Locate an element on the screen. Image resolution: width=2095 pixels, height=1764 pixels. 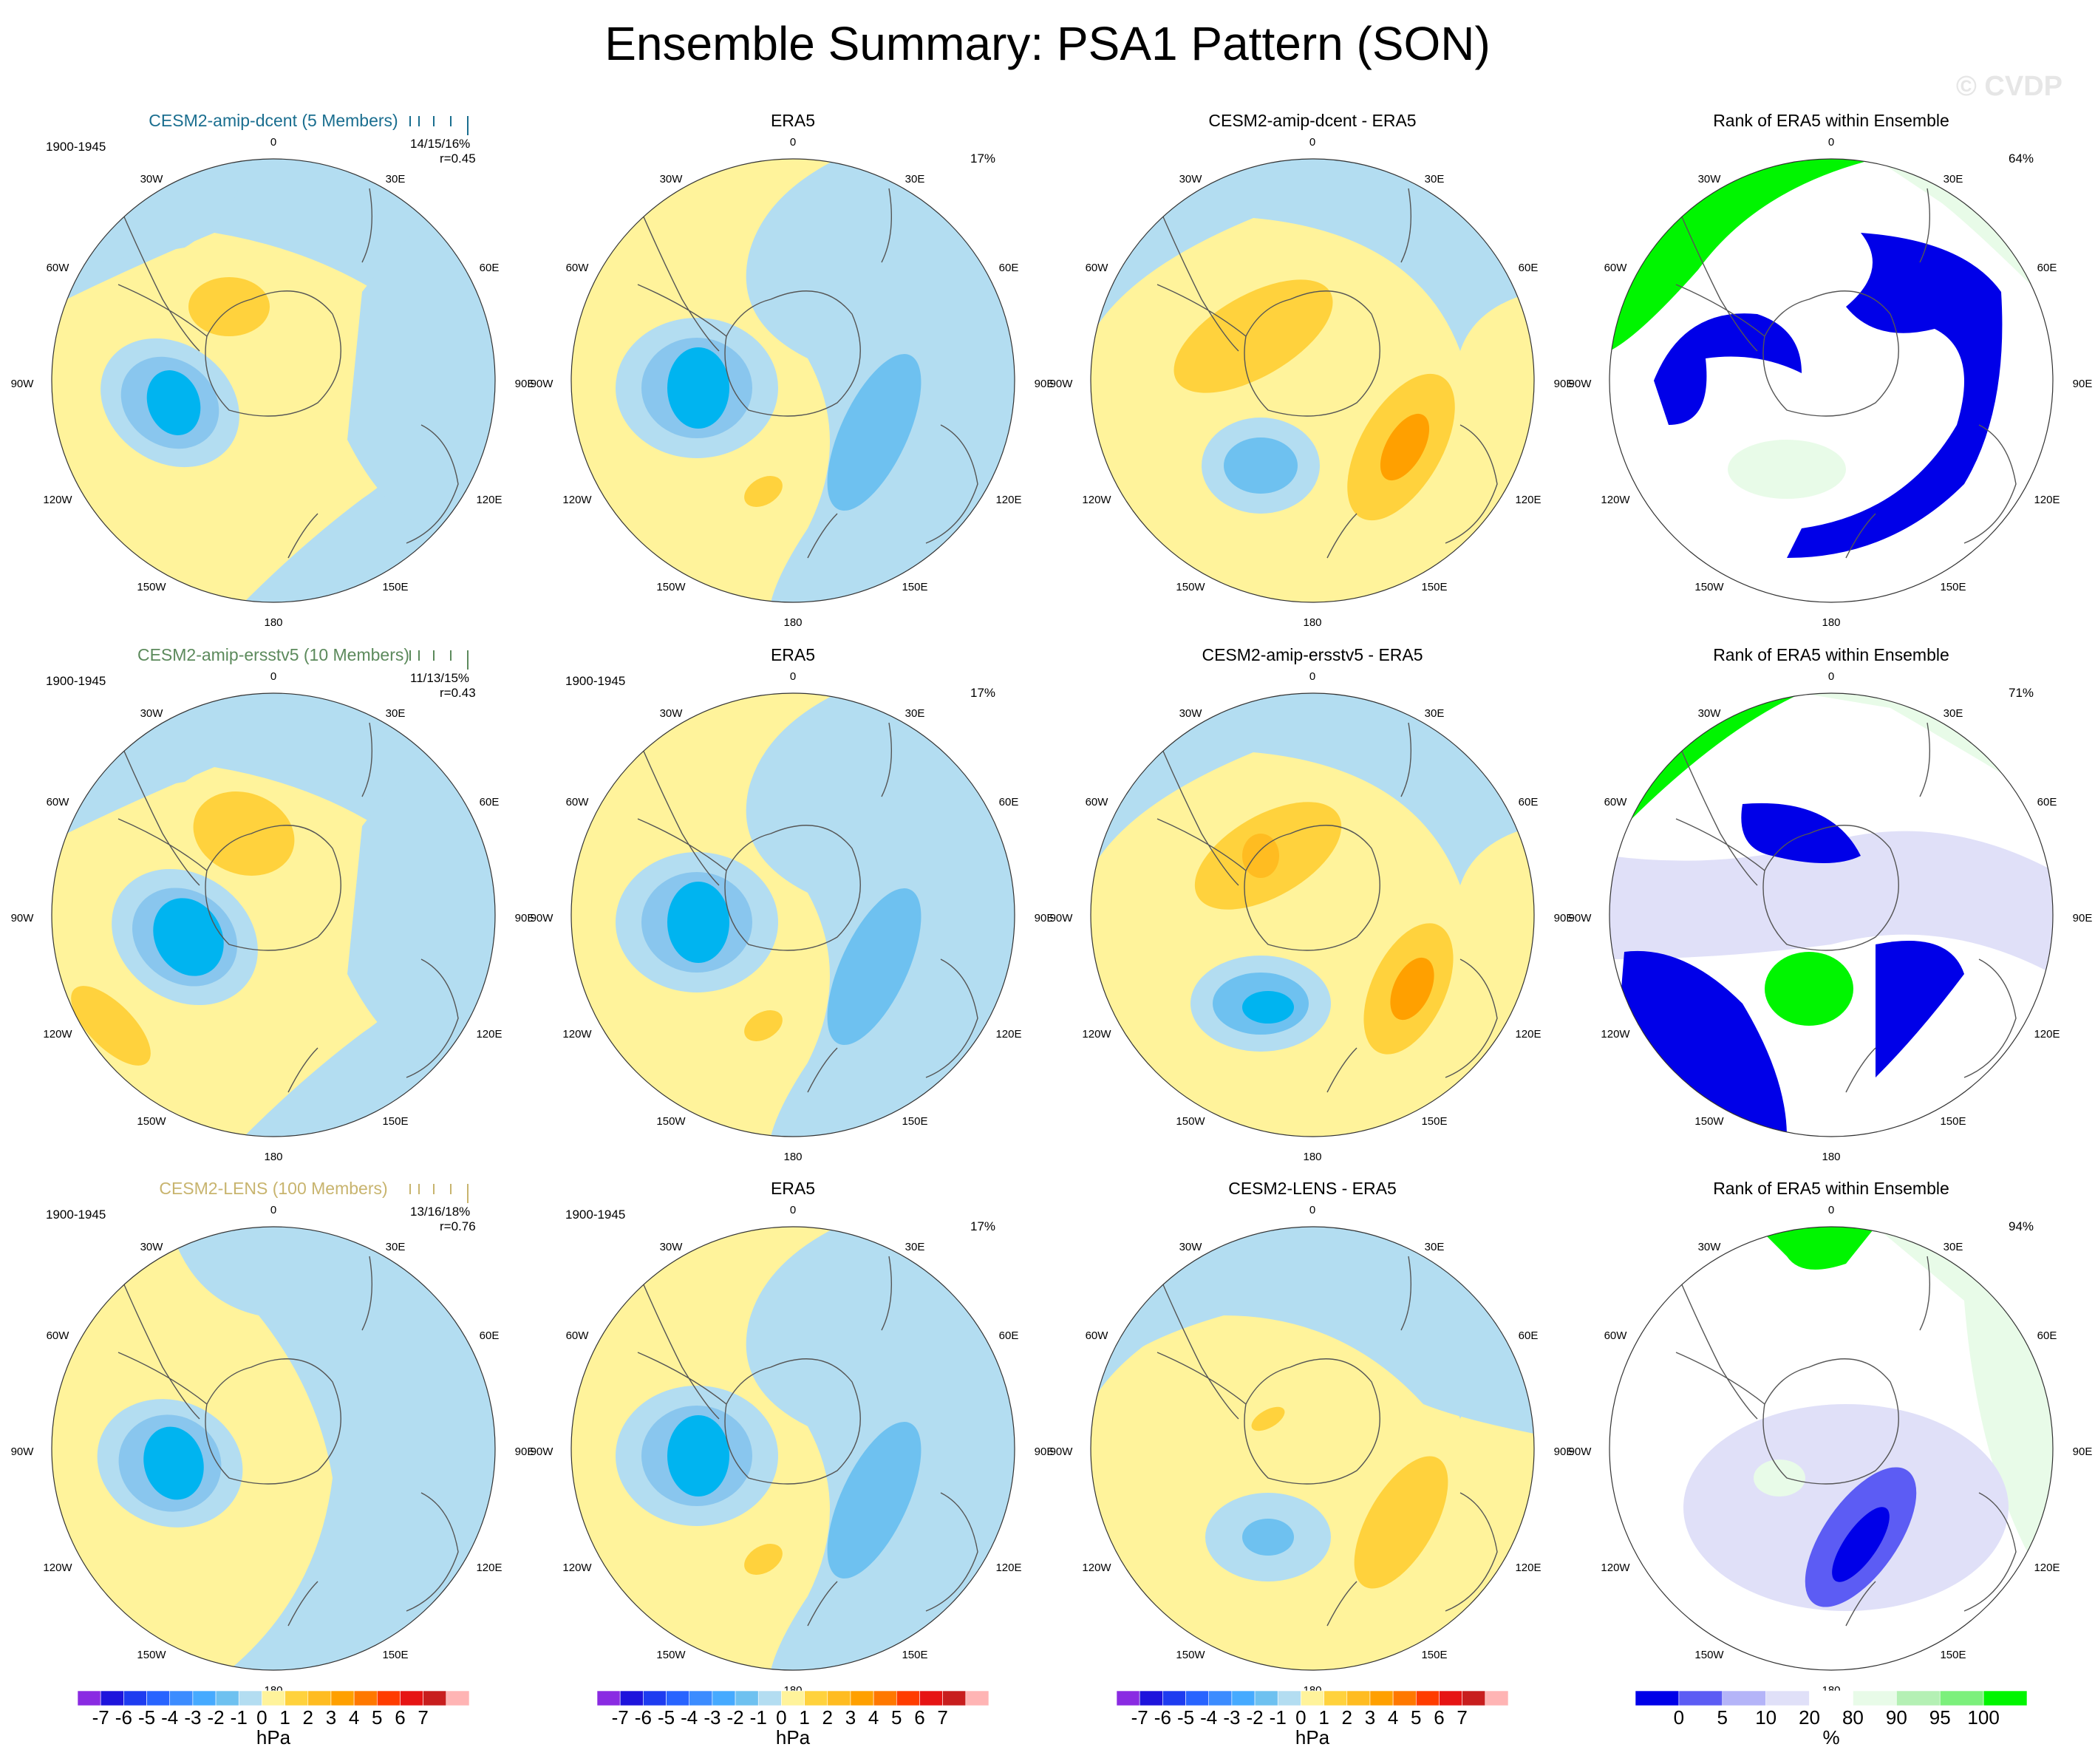
colorbar-tick-label: 1 is located at coordinates (284, 1718).